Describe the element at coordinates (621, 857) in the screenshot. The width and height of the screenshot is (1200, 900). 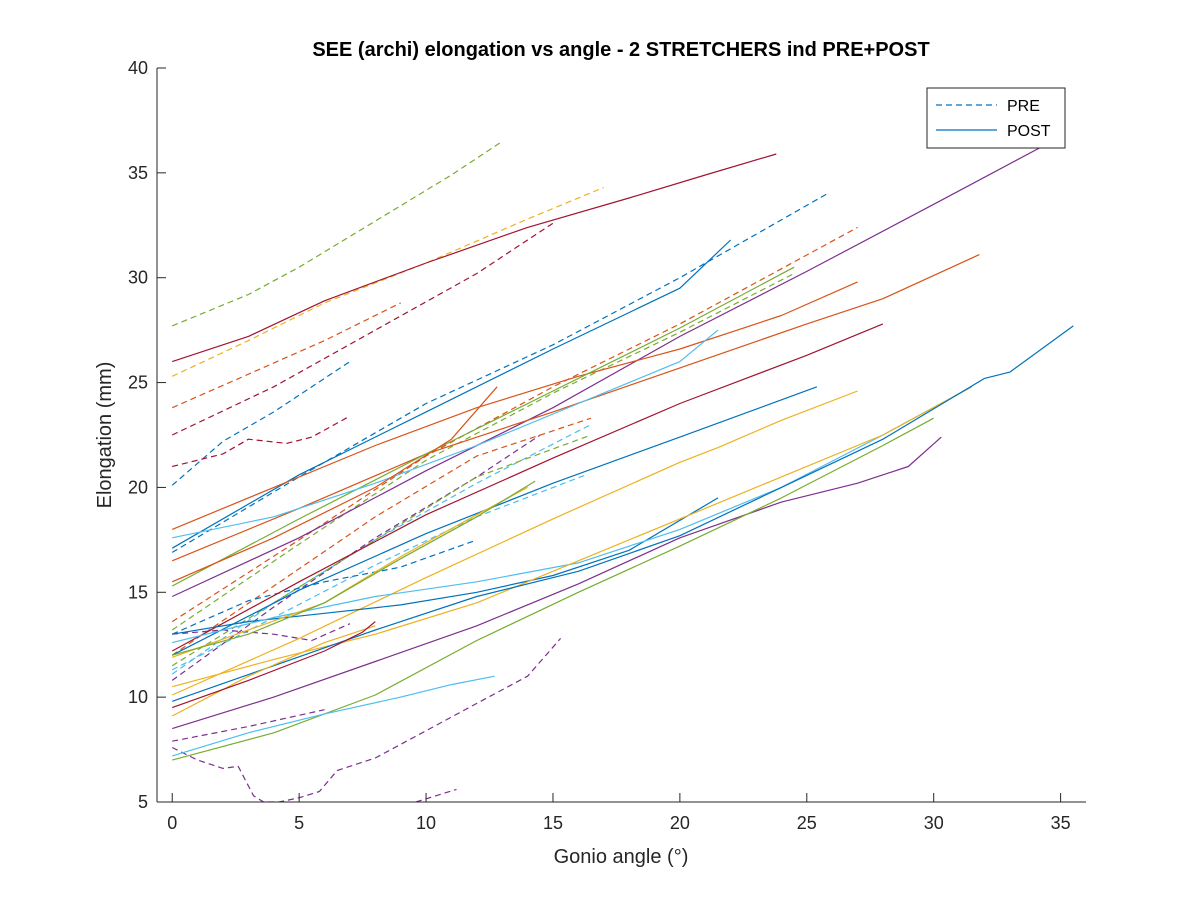
I see `x-axis-label: Gonio angle (°)` at that location.